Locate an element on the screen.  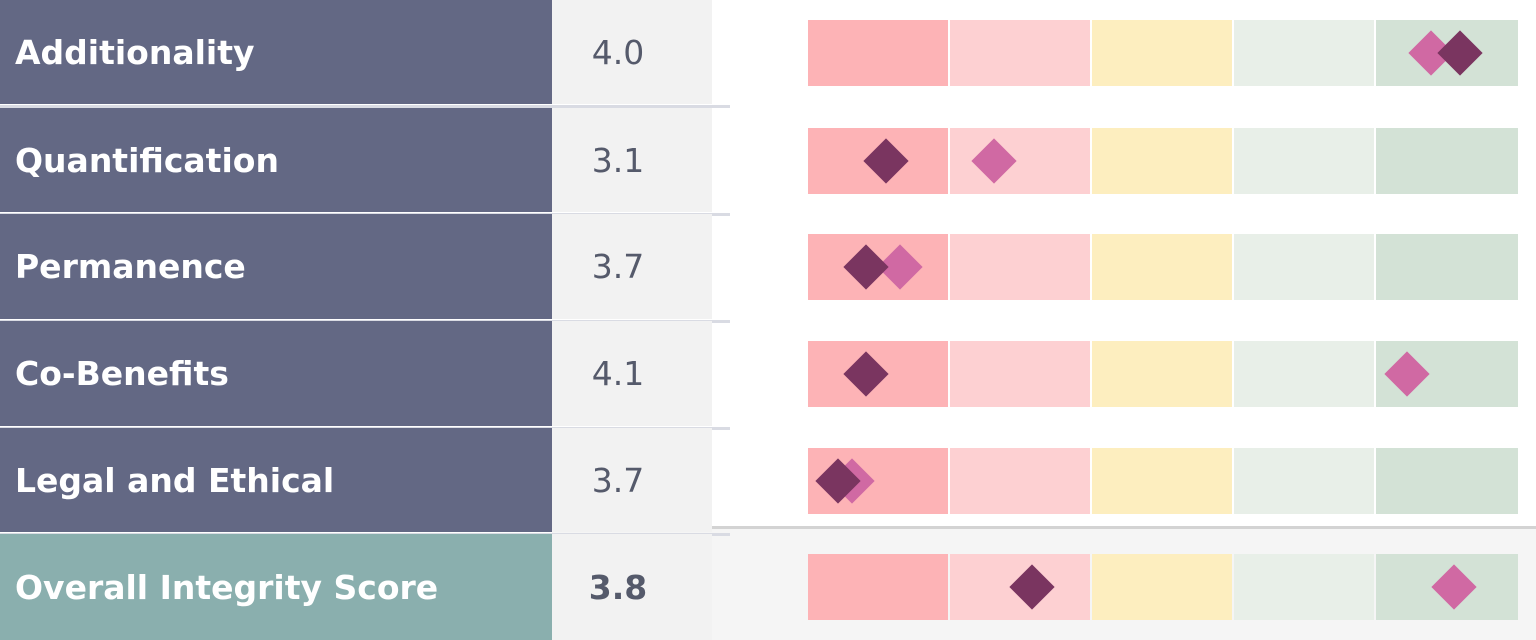
overall-row-divider is located at coordinates (1044, 527).